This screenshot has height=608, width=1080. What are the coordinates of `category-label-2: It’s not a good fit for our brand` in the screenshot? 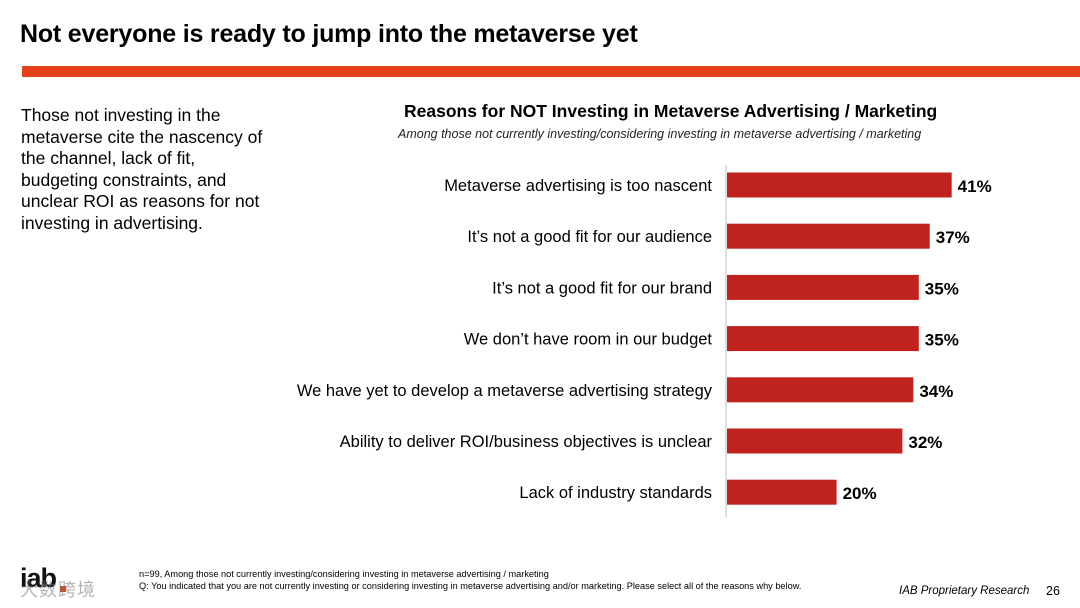 It's located at (602, 288).